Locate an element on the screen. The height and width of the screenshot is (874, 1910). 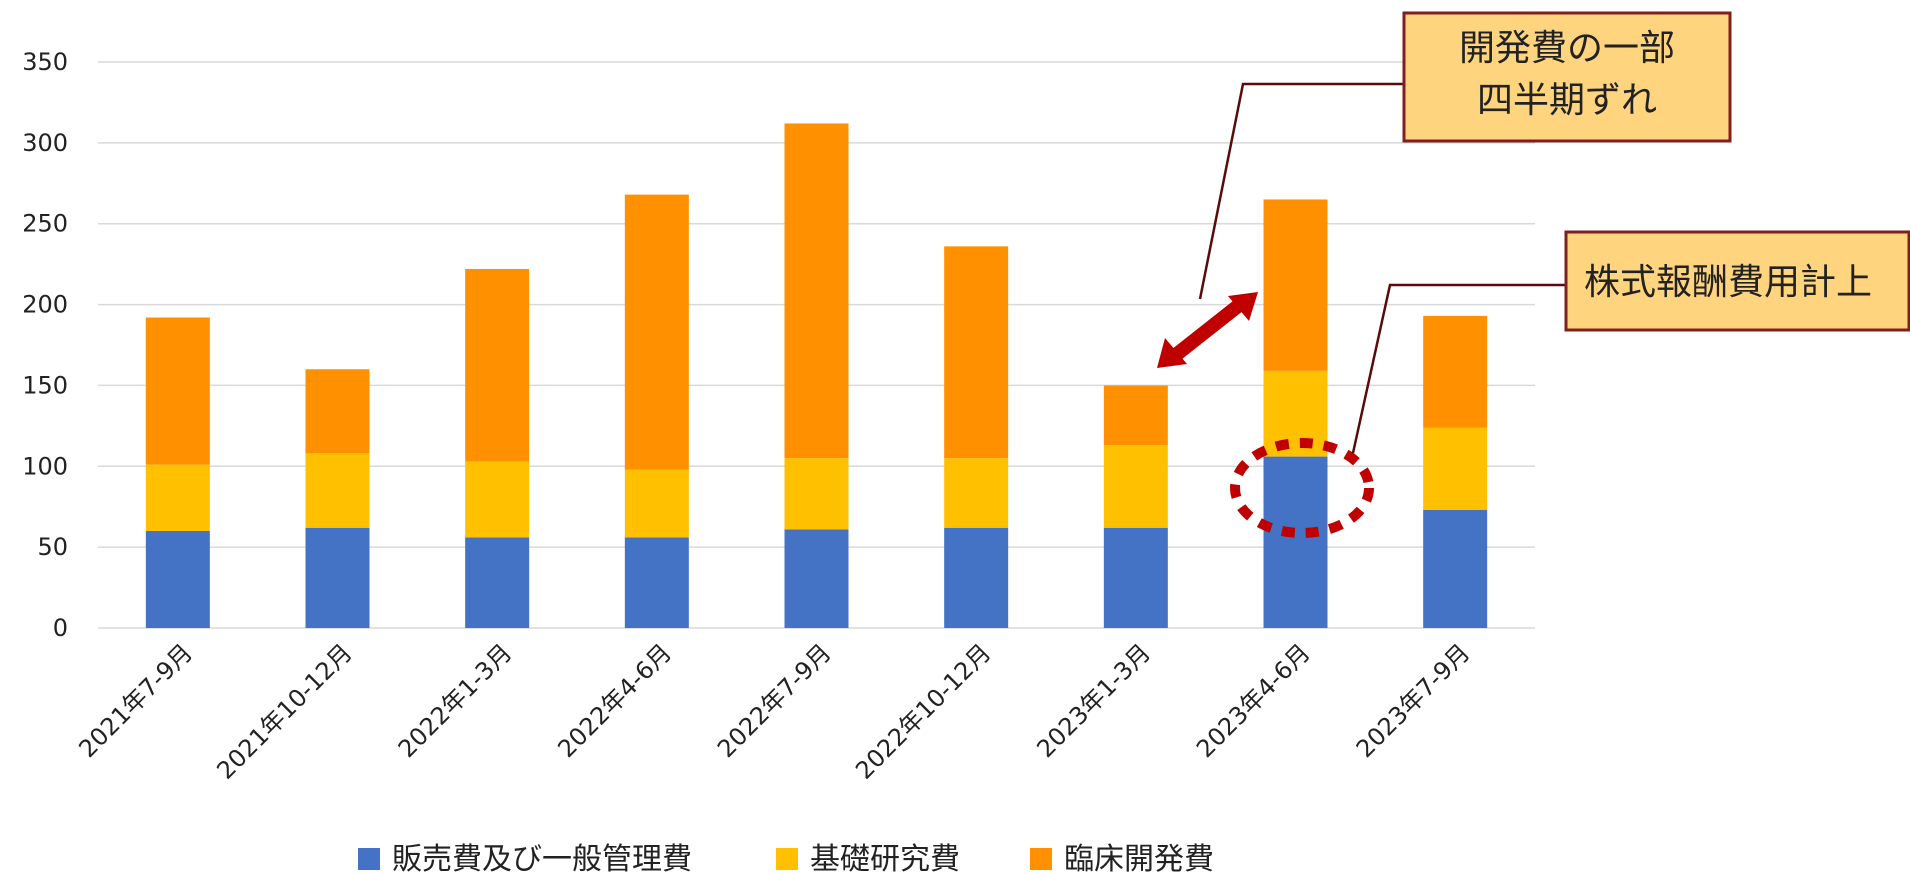
dev-shift-callout-line-1: 開発費の一部 is located at coordinates (1567, 48).